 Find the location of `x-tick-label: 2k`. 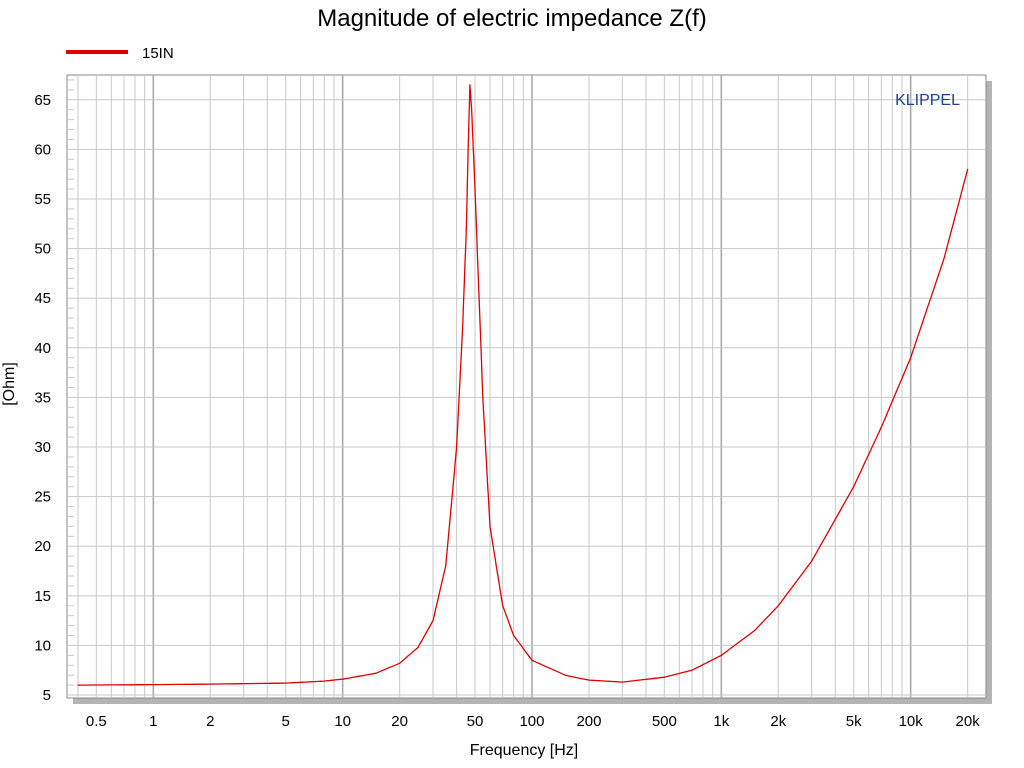

x-tick-label: 2k is located at coordinates (778, 721).